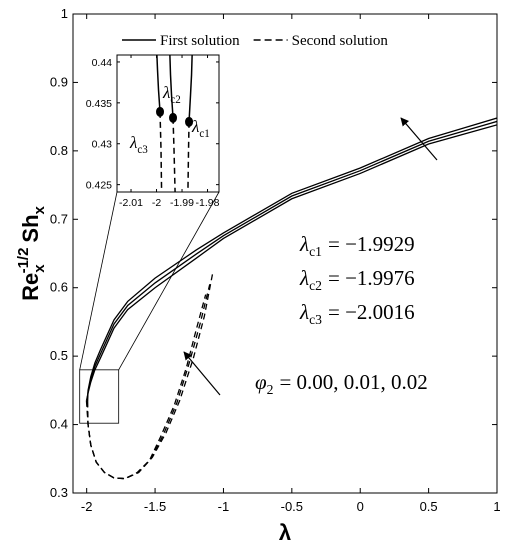 The width and height of the screenshot is (513, 550). Describe the element at coordinates (371, 312) in the screenshot. I see `annotation-text: = −2.0016` at that location.